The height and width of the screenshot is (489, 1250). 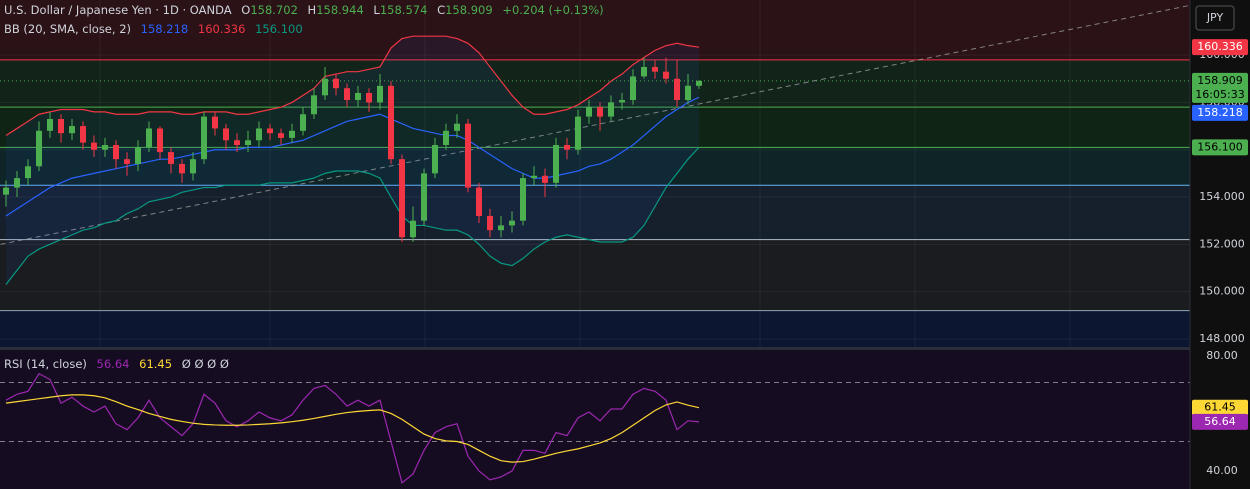 What do you see at coordinates (156, 364) in the screenshot?
I see `rsi-value: 61.45` at bounding box center [156, 364].